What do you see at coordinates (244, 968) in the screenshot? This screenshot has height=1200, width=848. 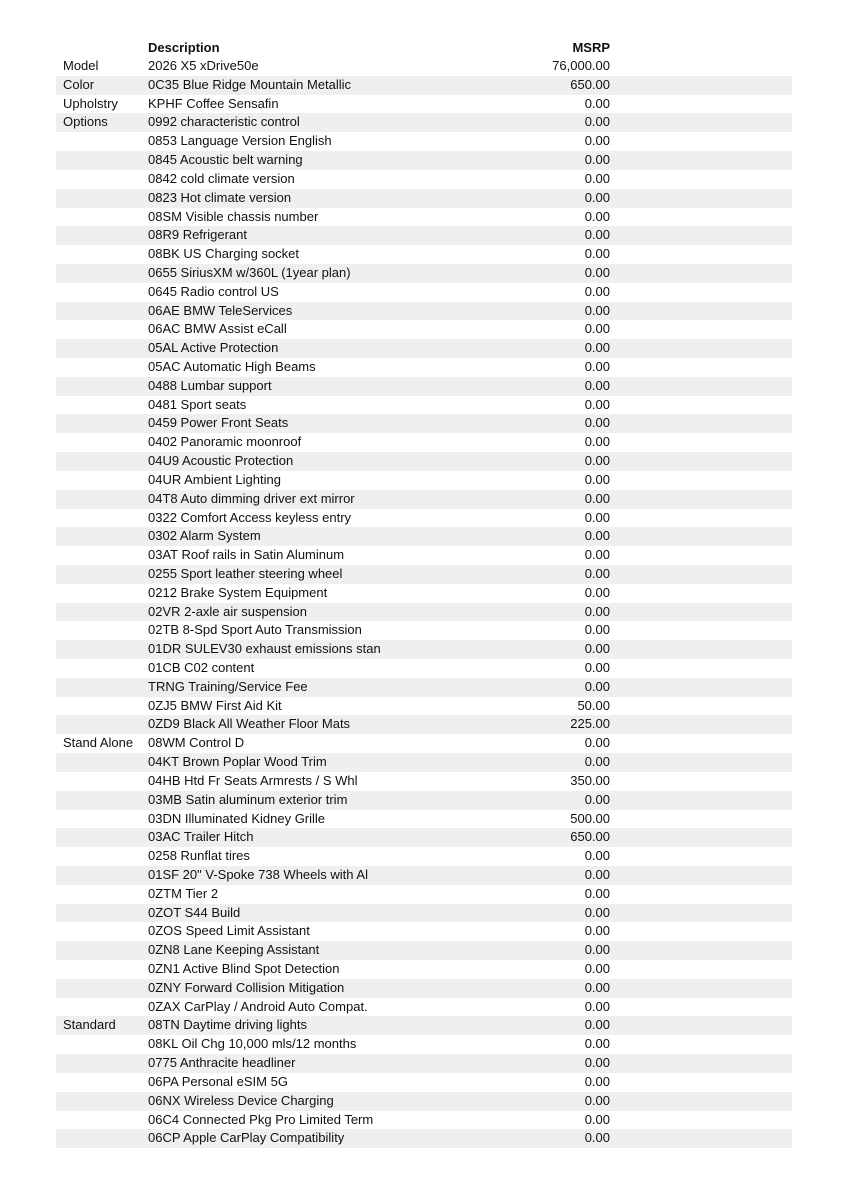 I see `row-description: 0ZN1 Active Blind Spot Detection` at bounding box center [244, 968].